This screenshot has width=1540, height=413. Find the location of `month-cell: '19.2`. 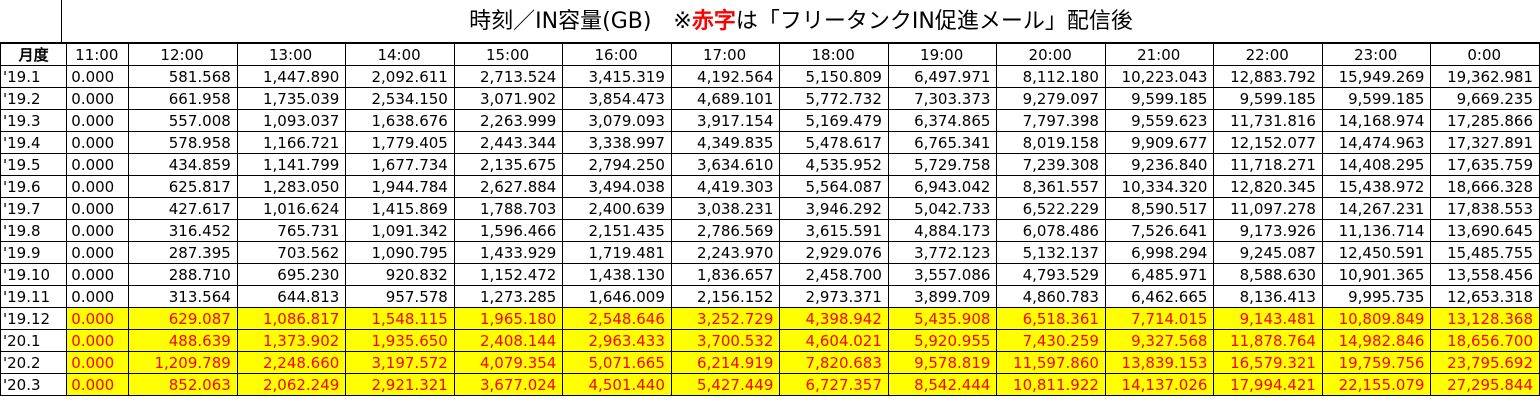

month-cell: '19.2 is located at coordinates (34, 98).